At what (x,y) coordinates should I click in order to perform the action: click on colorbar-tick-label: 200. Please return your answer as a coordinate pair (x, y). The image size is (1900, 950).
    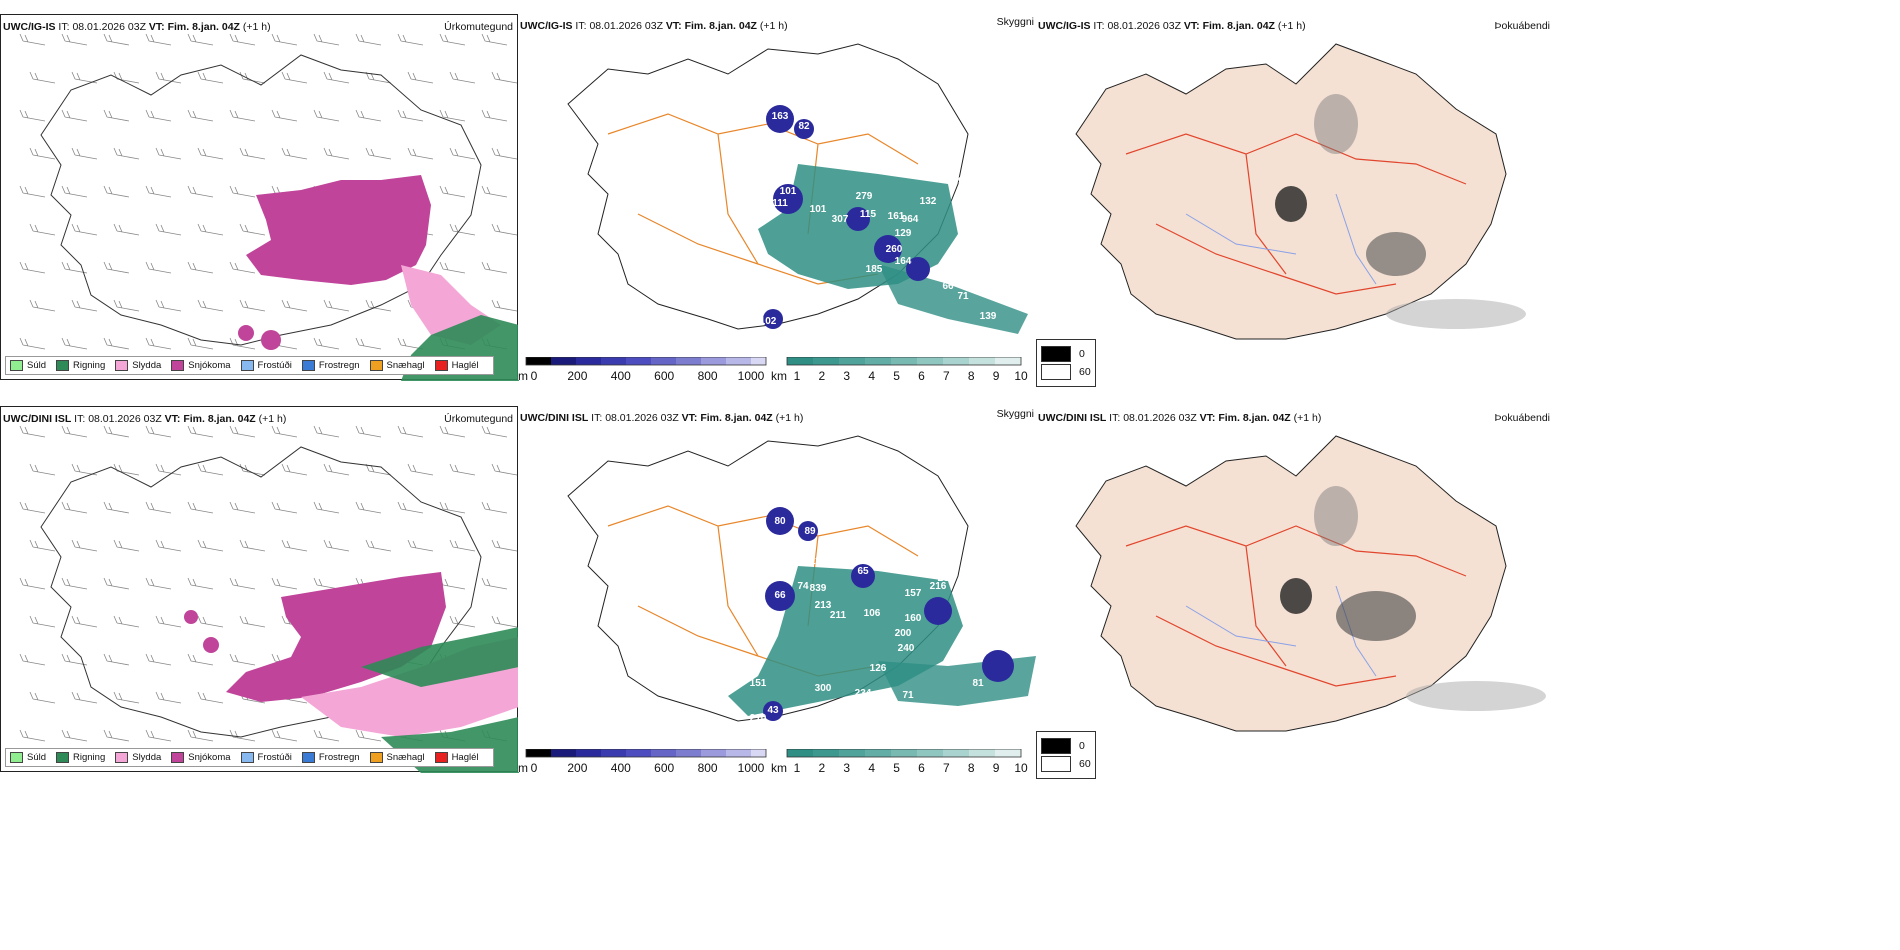
    Looking at the image, I should click on (577, 376).